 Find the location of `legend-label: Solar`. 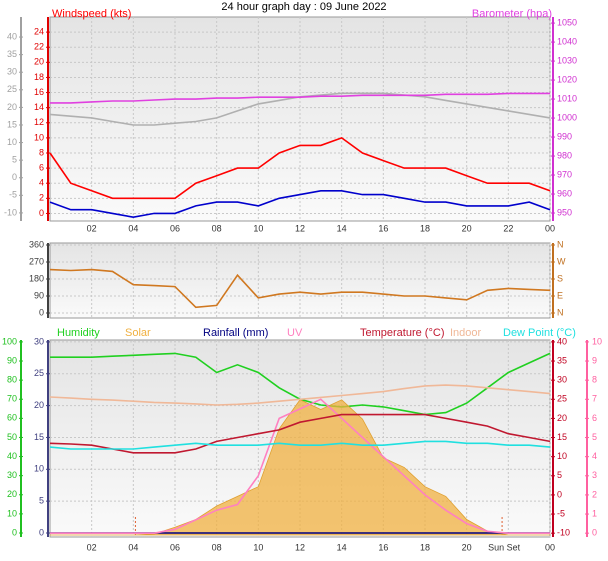

legend-label: Solar is located at coordinates (138, 333).